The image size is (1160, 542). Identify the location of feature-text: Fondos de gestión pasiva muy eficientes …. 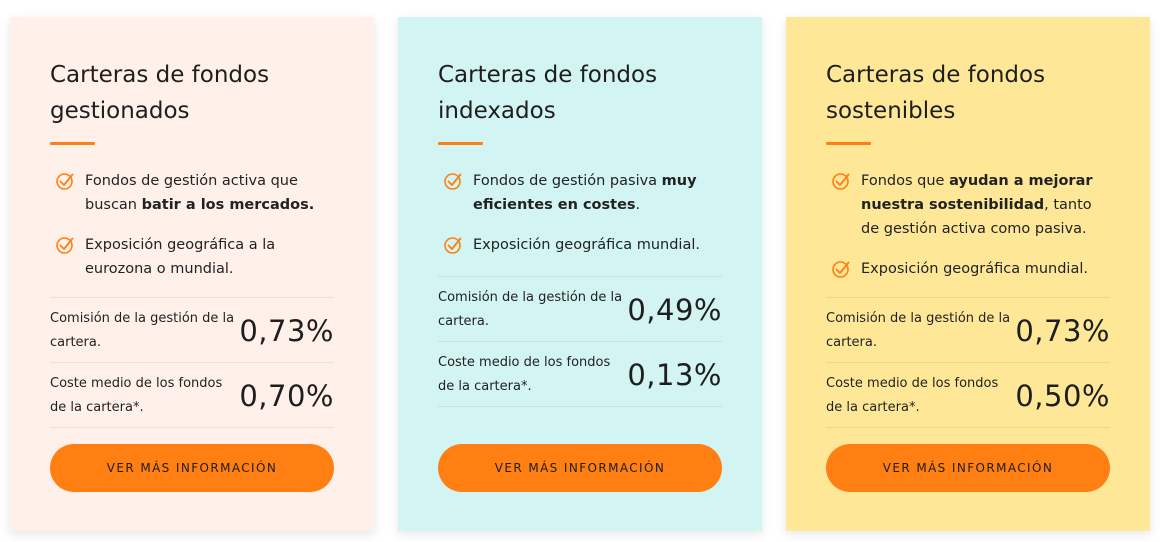
(585, 193).